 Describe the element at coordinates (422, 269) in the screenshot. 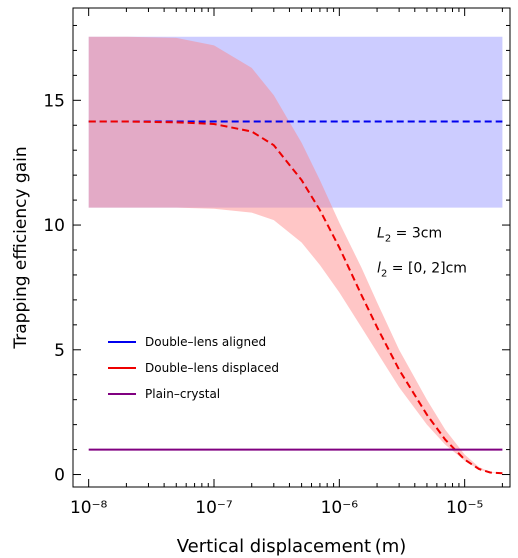

I see `annotation-l2: l2 = [0, 2]cm` at that location.